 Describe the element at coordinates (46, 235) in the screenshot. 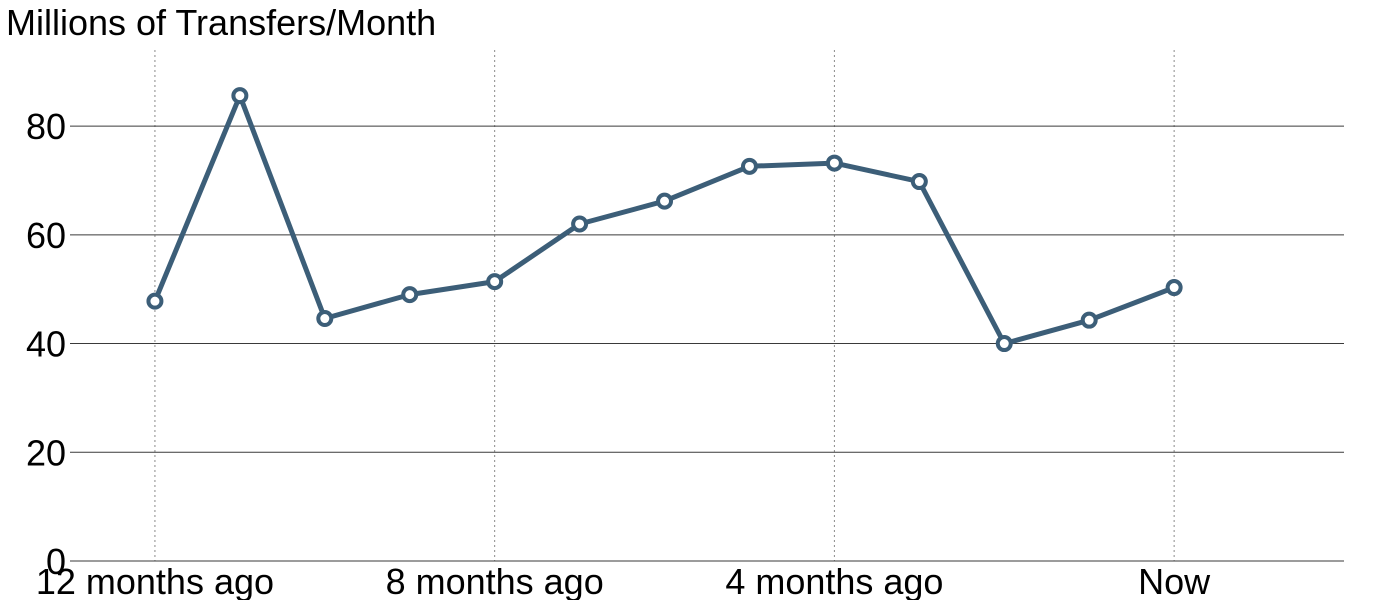

I see `y-tick-label: 60` at that location.